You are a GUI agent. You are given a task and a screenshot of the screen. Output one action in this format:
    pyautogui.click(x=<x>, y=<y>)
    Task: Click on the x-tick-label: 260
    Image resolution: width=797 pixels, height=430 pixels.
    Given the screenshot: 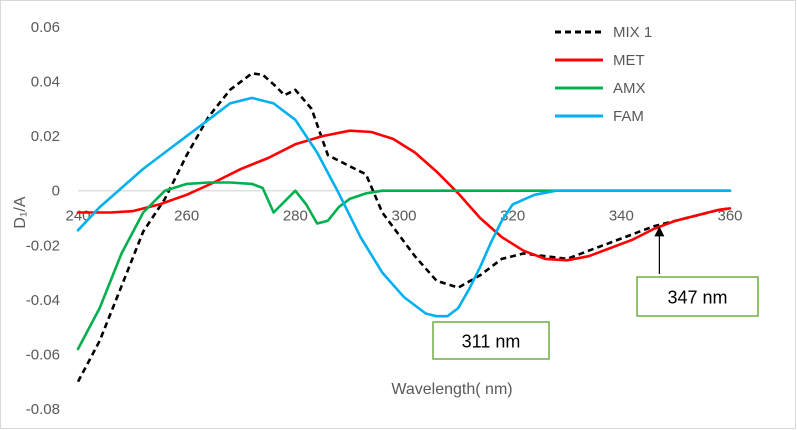 What is the action you would take?
    pyautogui.click(x=186, y=216)
    